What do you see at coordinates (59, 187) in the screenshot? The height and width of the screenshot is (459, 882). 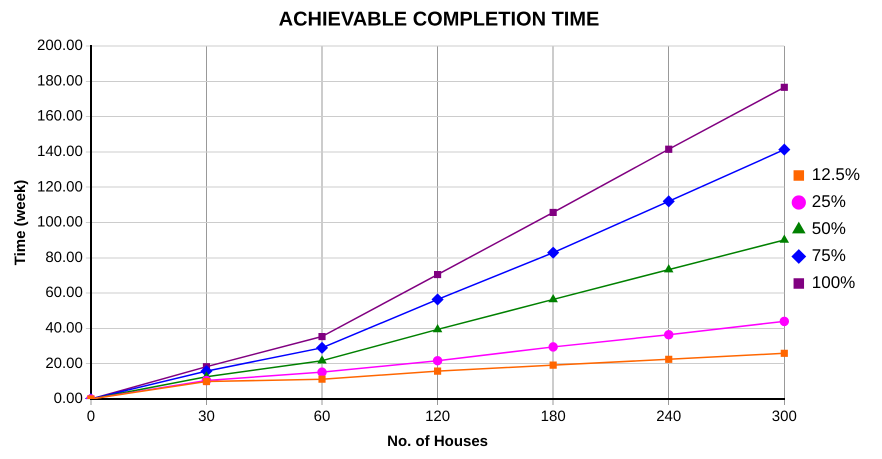 I see `y-tick-label: 120.00` at bounding box center [59, 187].